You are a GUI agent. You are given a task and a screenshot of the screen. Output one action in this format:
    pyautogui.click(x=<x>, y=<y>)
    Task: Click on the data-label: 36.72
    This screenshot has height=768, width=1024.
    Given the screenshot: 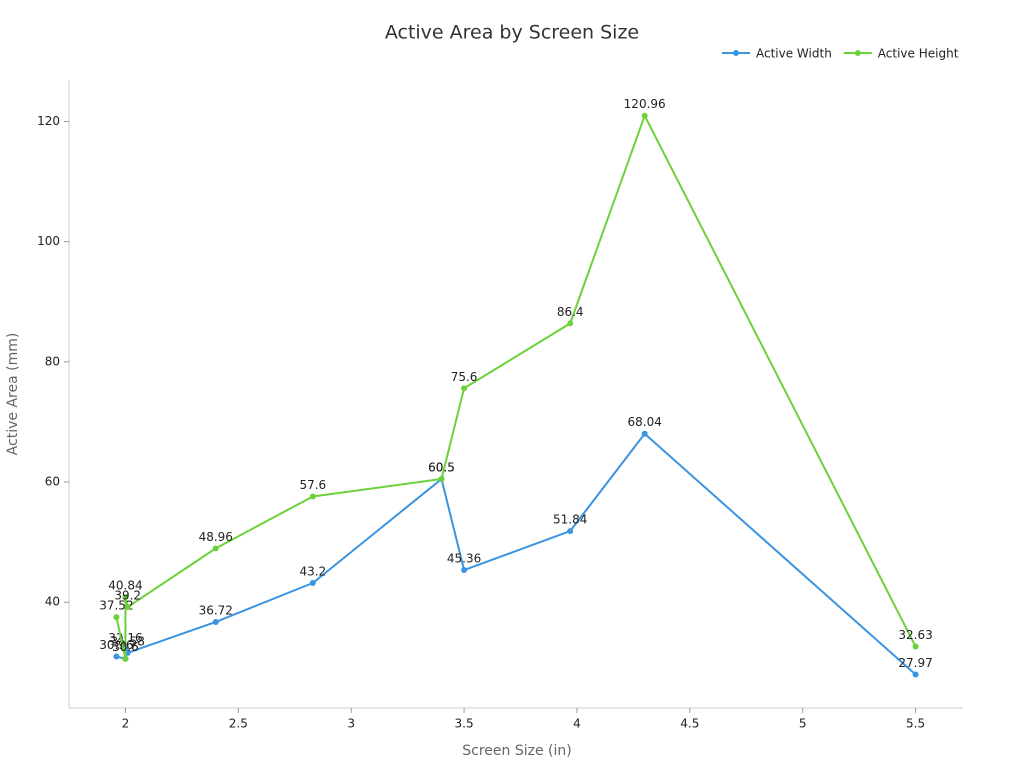 What is the action you would take?
    pyautogui.click(x=216, y=610)
    